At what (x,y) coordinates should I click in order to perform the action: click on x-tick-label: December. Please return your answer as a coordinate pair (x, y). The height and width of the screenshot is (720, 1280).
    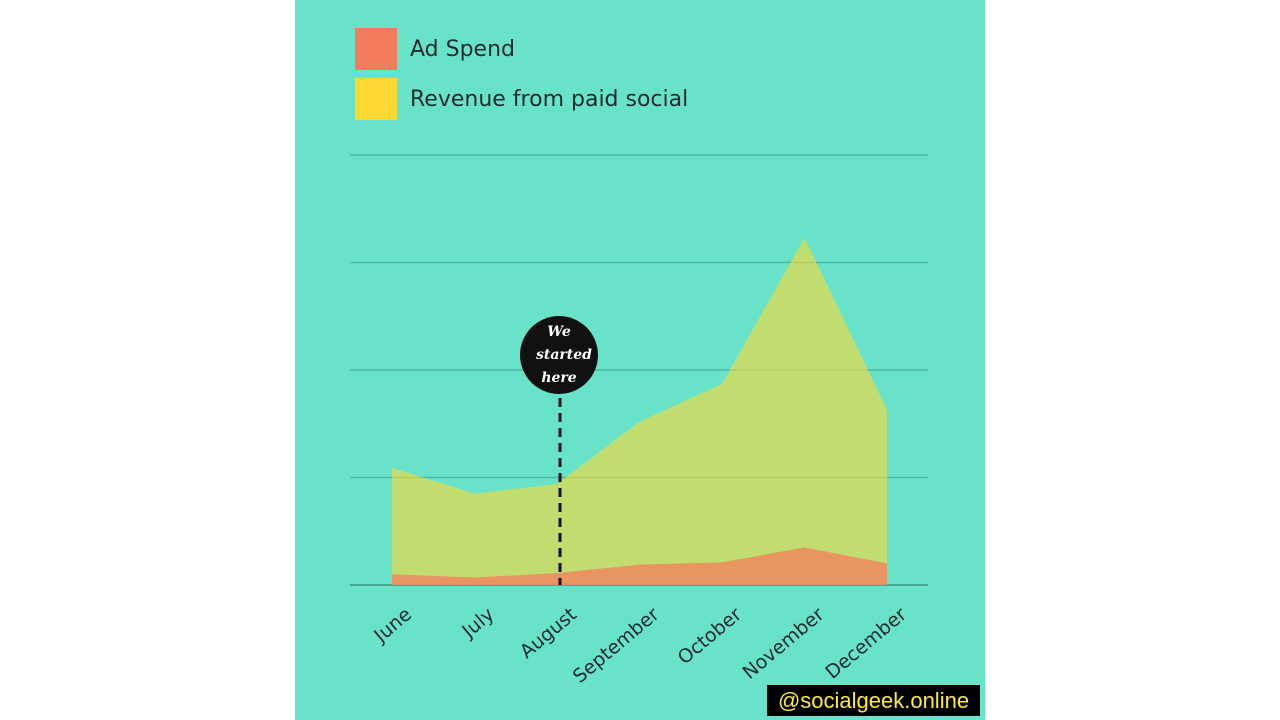
    Looking at the image, I should click on (866, 643).